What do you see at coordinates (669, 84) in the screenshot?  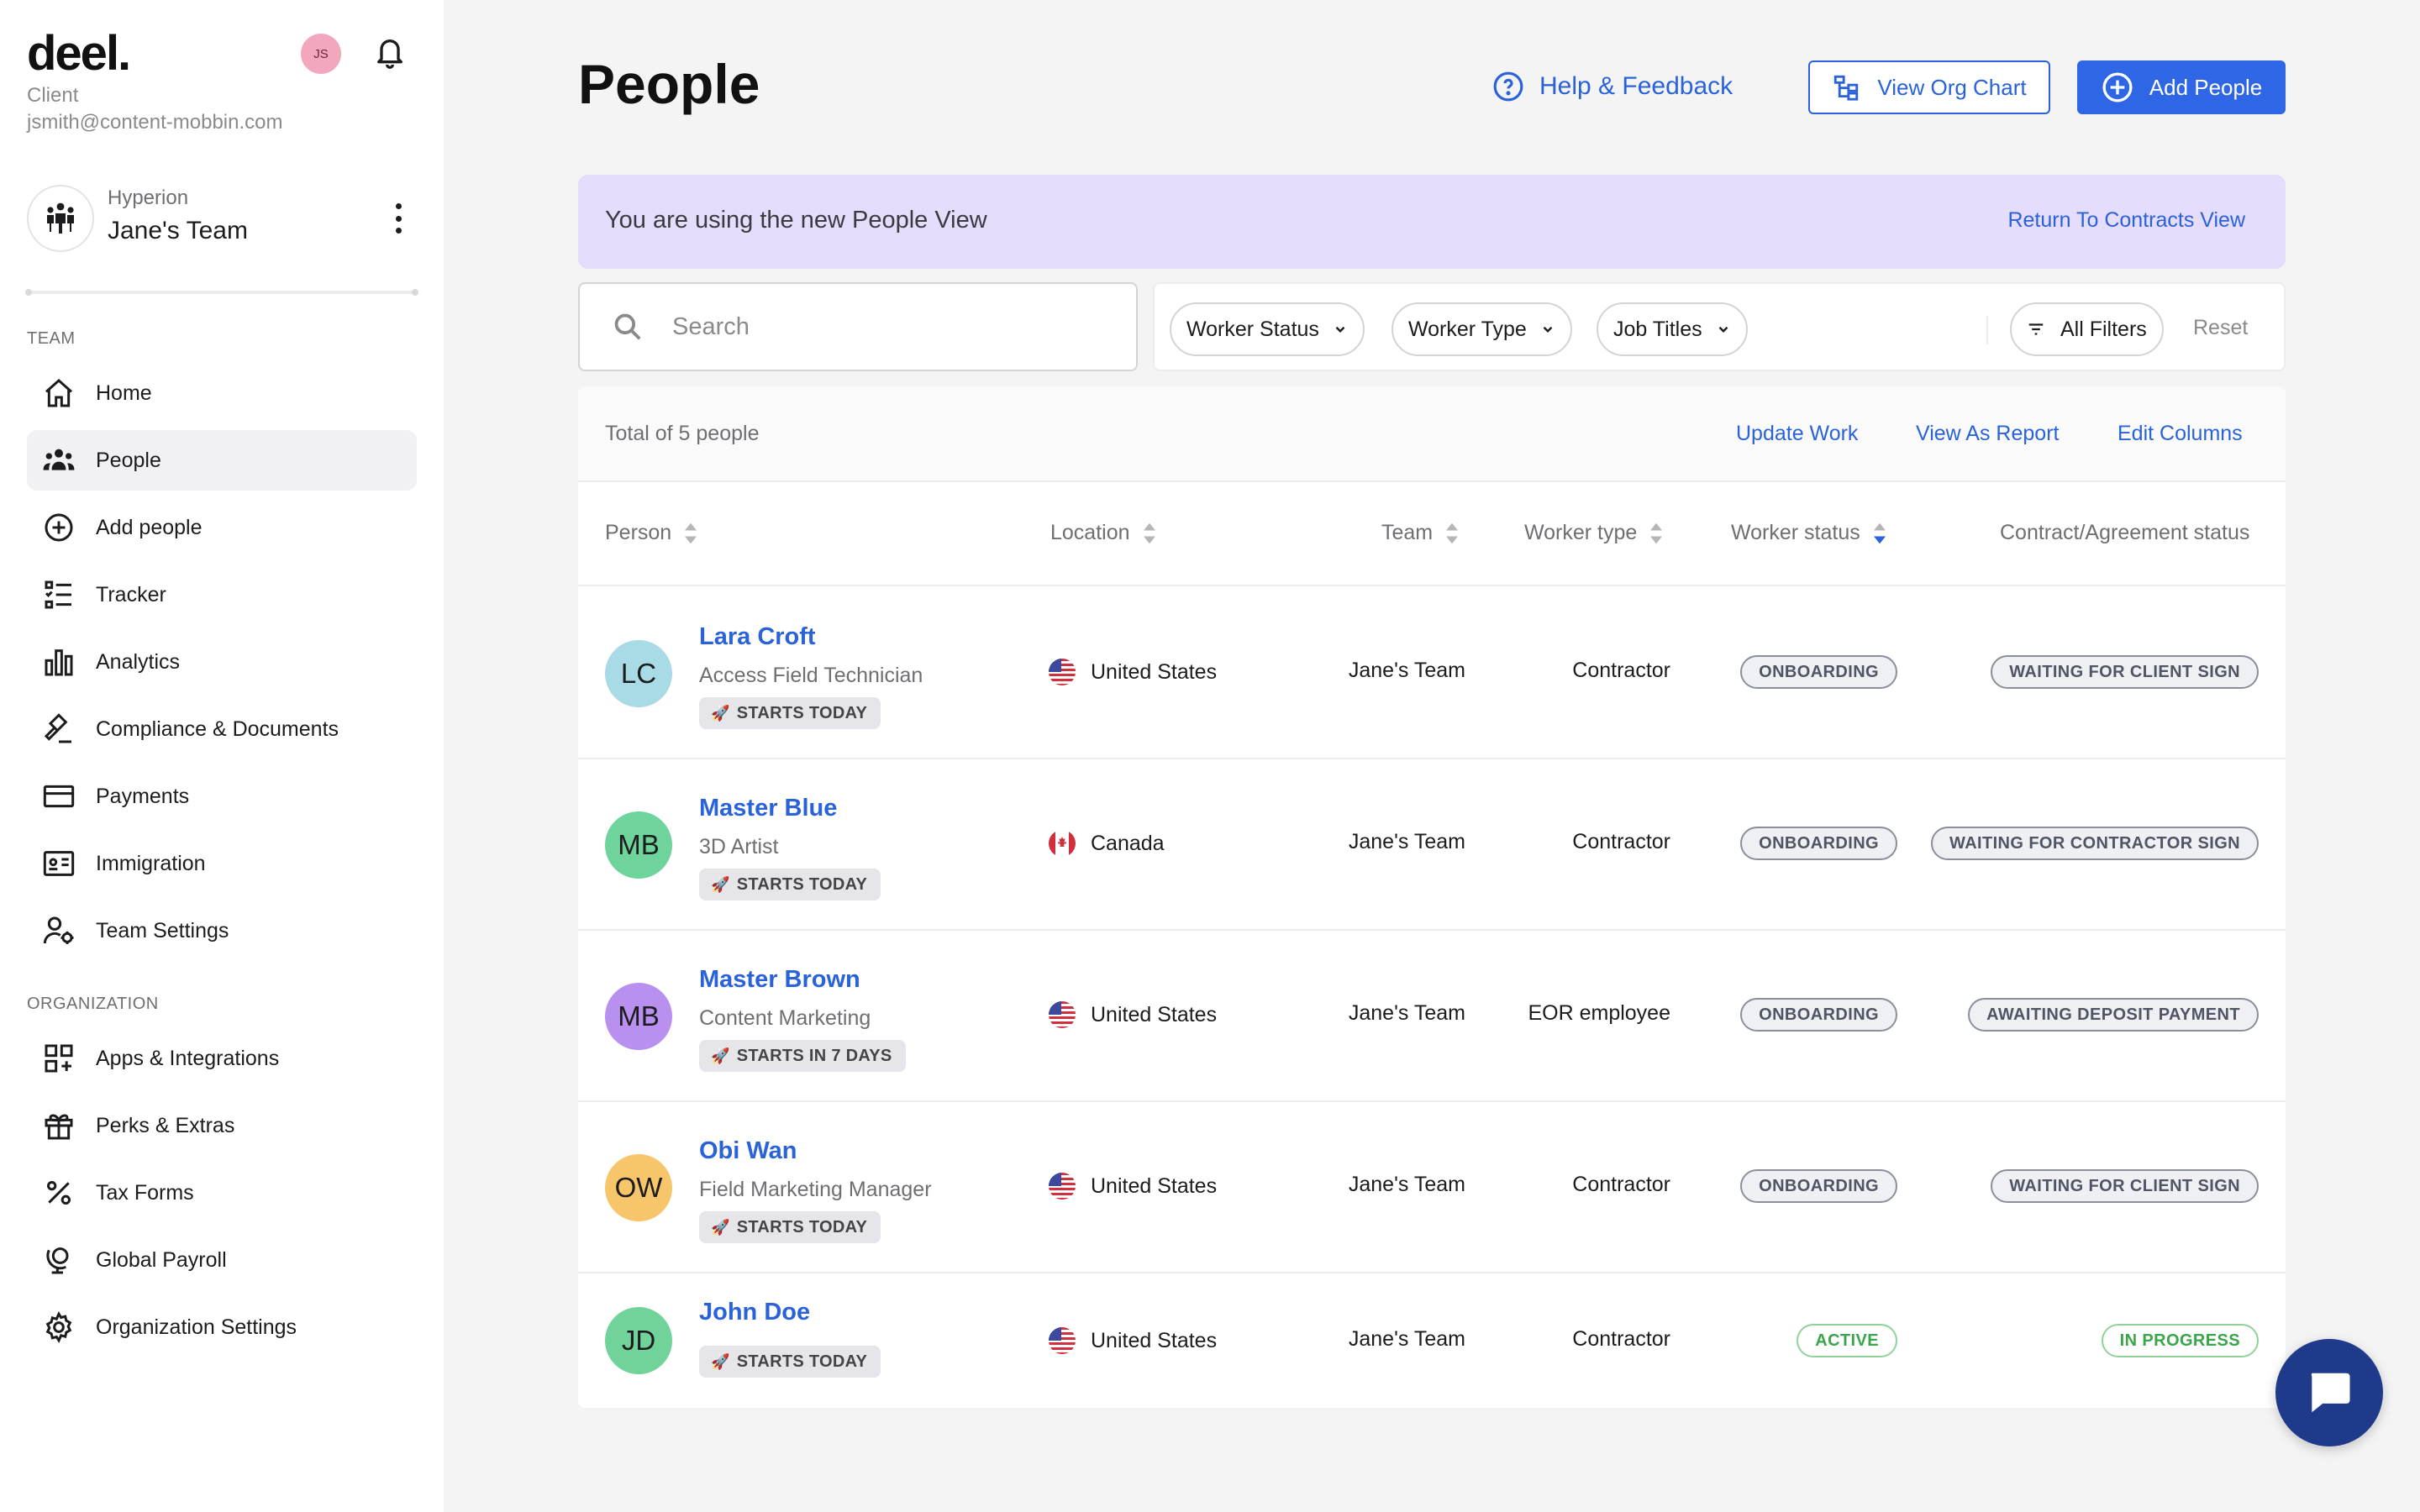 I see `page-title: People` at bounding box center [669, 84].